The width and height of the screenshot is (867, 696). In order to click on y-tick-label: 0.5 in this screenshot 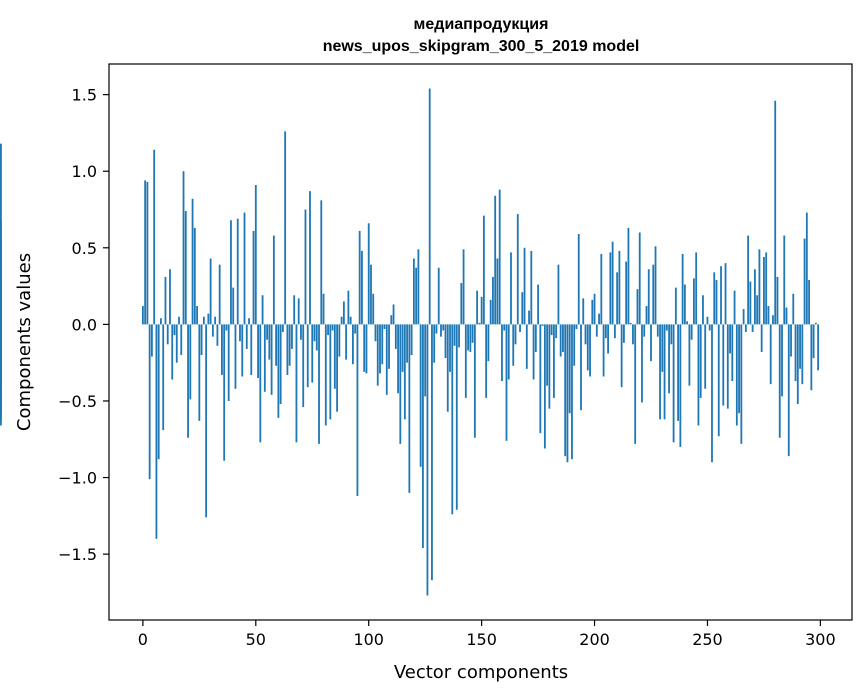, I will do `click(84, 248)`.